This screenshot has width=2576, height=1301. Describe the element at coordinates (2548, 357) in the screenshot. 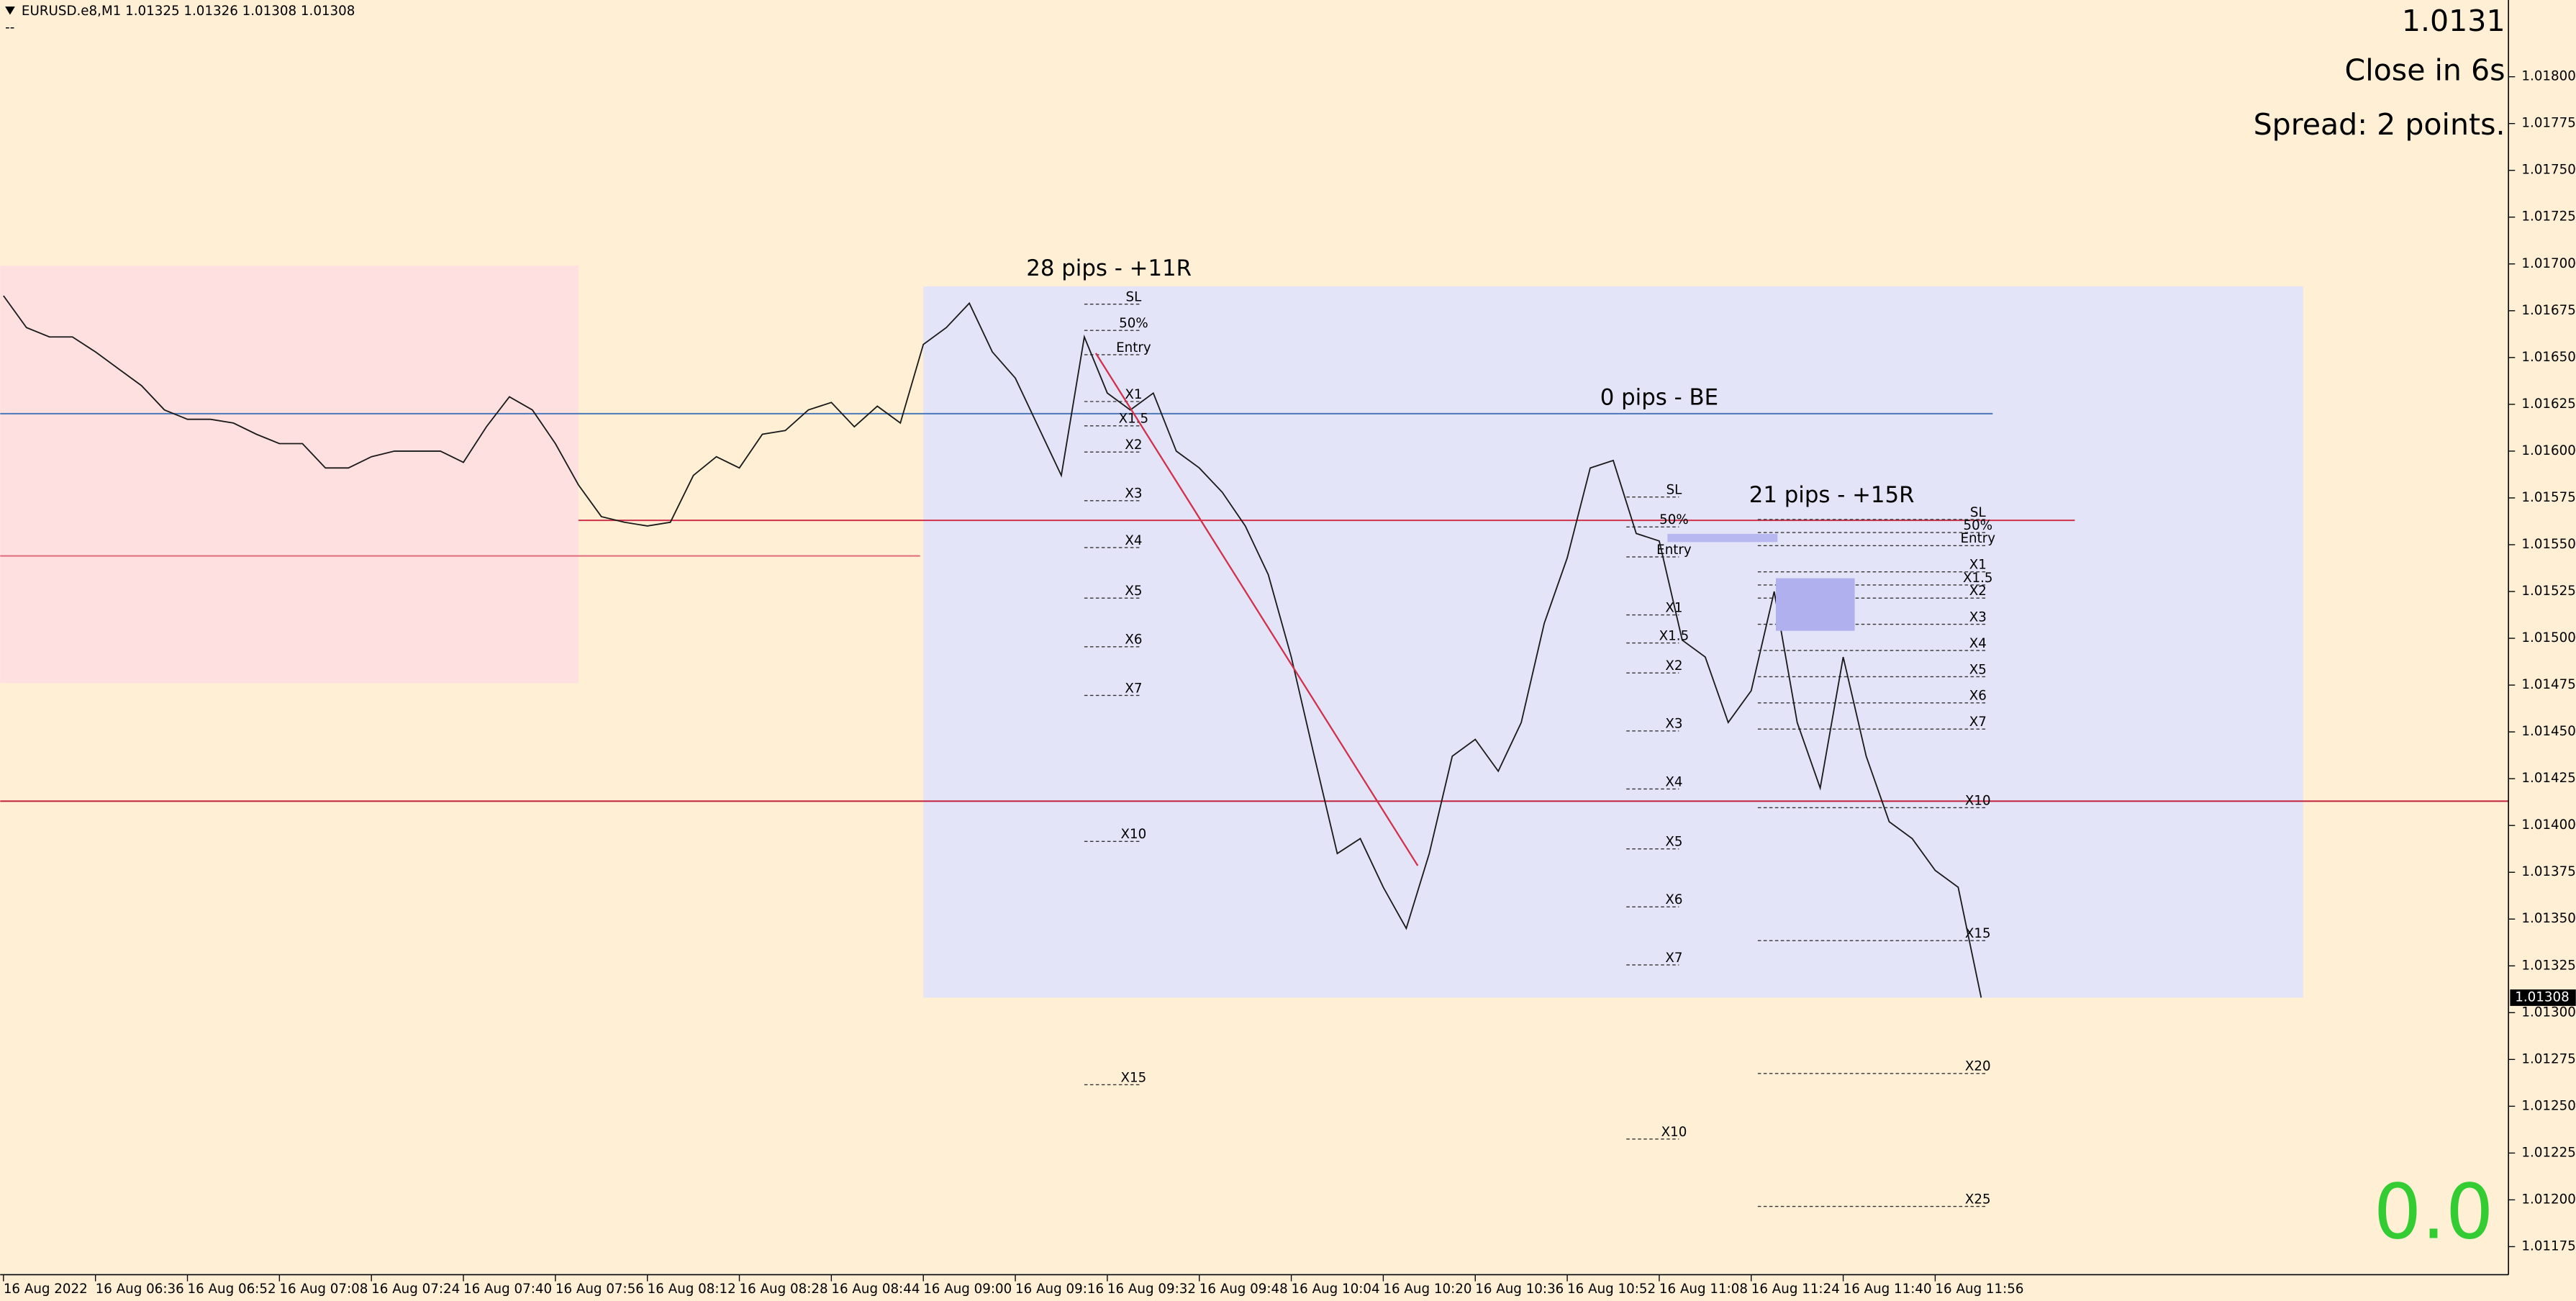

I see `y-tick-label: 1.01650` at that location.